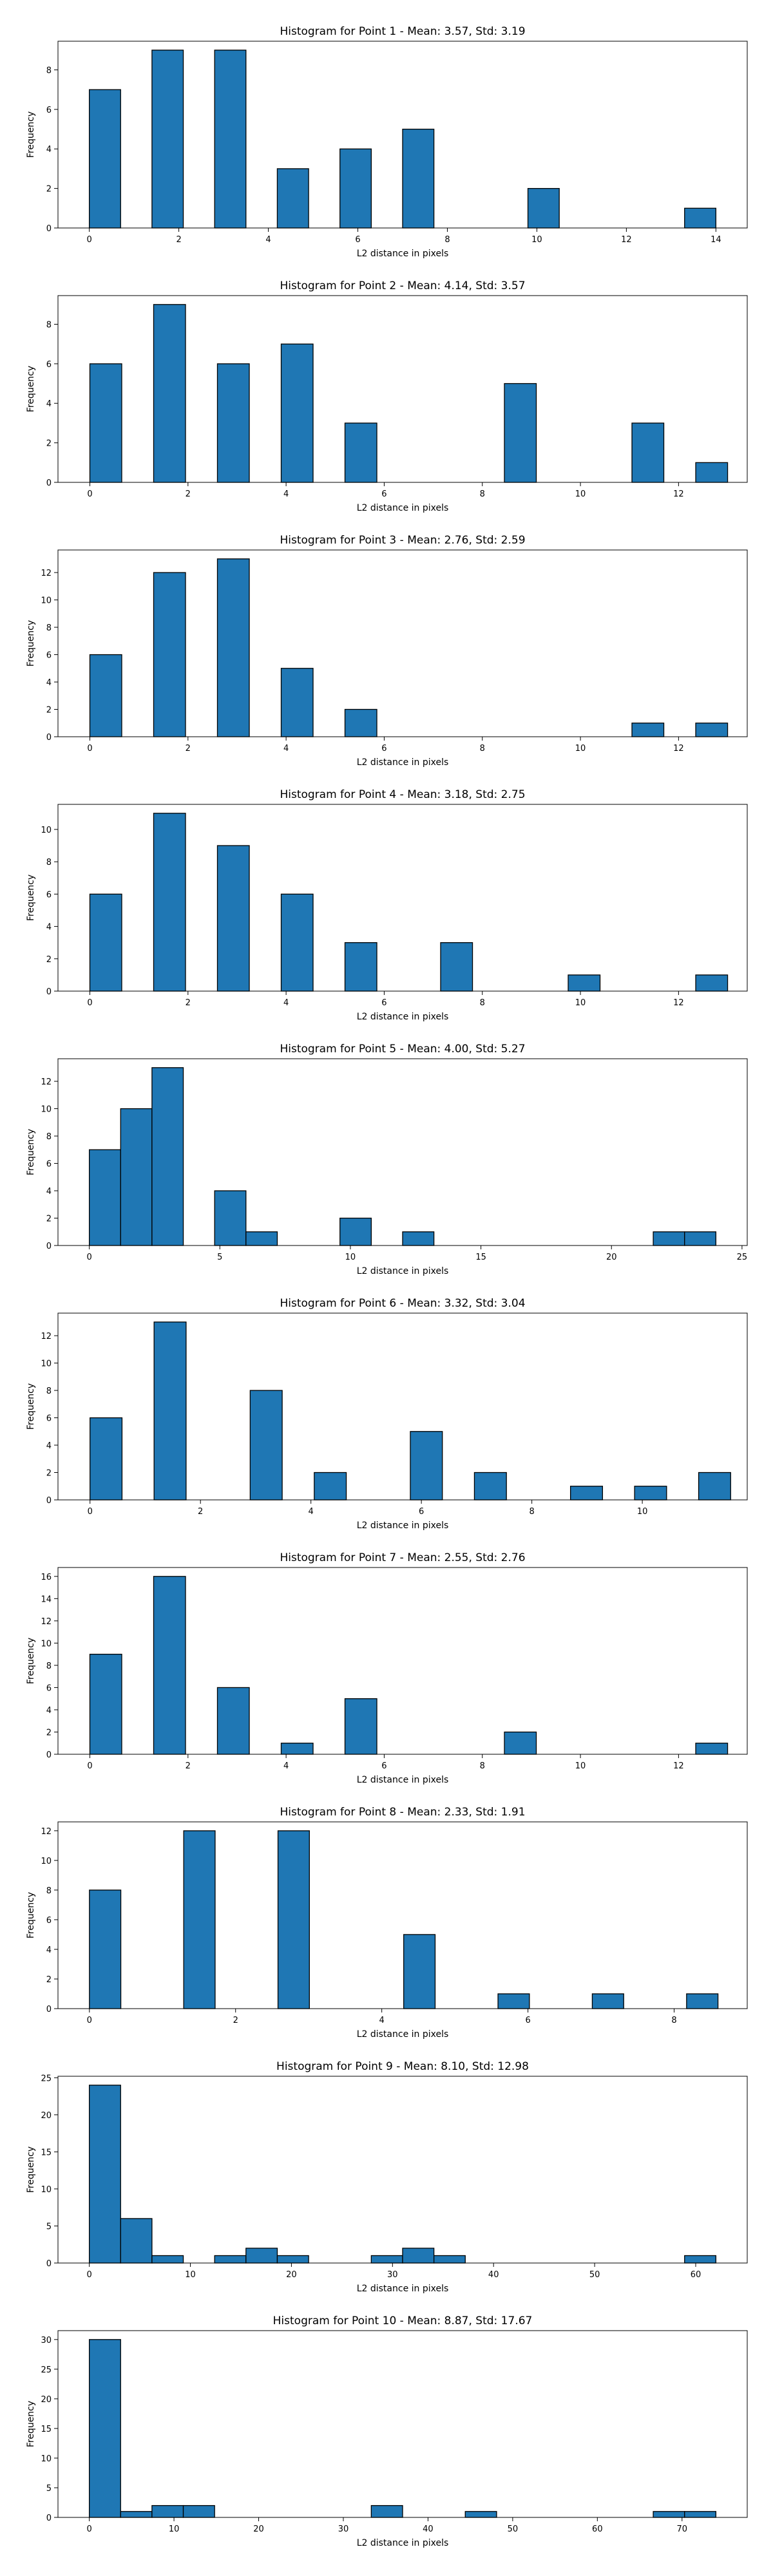 The height and width of the screenshot is (2576, 773). Describe the element at coordinates (46, 2340) in the screenshot. I see `y-tick-label: 30` at that location.